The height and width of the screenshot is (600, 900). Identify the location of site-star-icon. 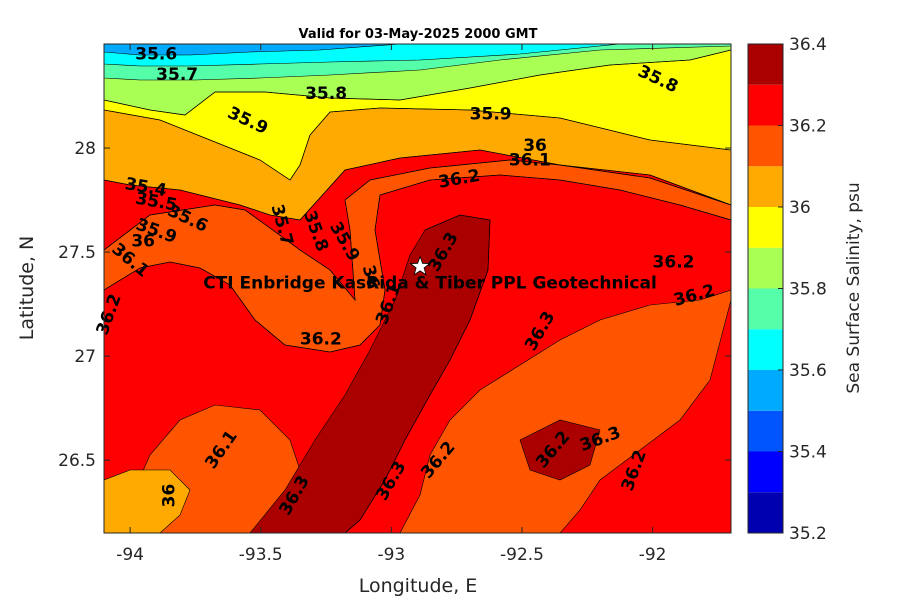
(420, 265).